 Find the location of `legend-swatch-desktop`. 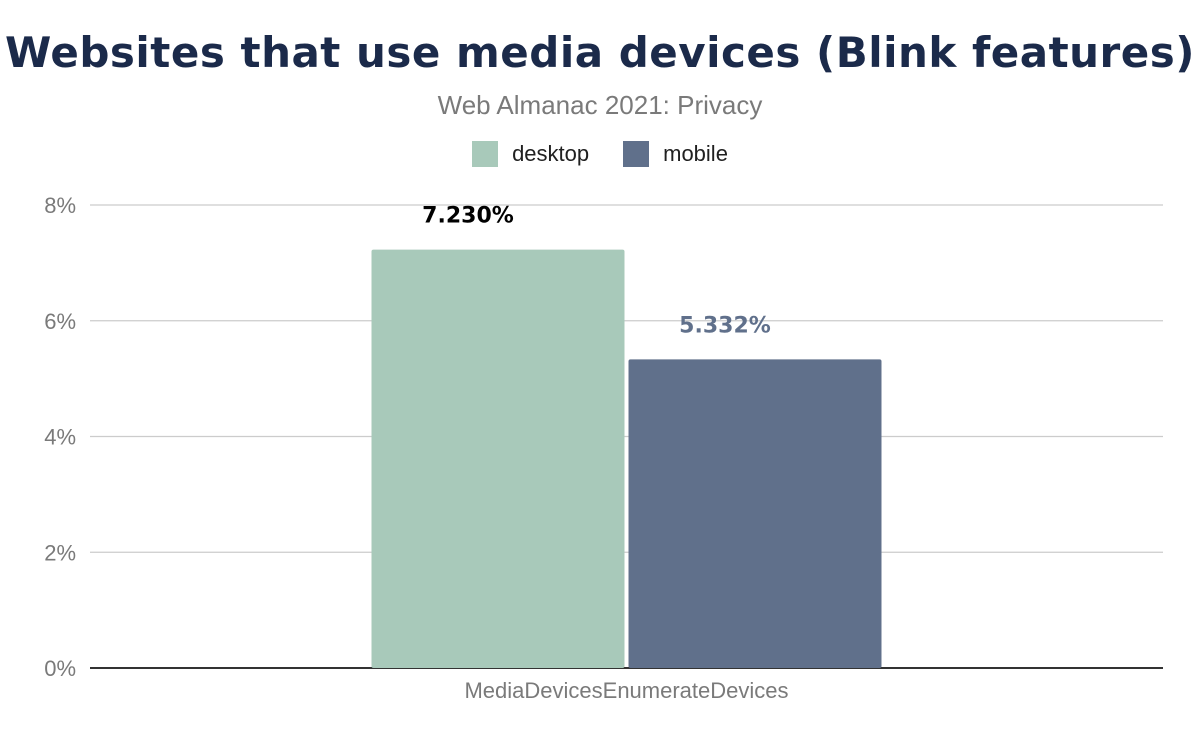

legend-swatch-desktop is located at coordinates (485, 154).